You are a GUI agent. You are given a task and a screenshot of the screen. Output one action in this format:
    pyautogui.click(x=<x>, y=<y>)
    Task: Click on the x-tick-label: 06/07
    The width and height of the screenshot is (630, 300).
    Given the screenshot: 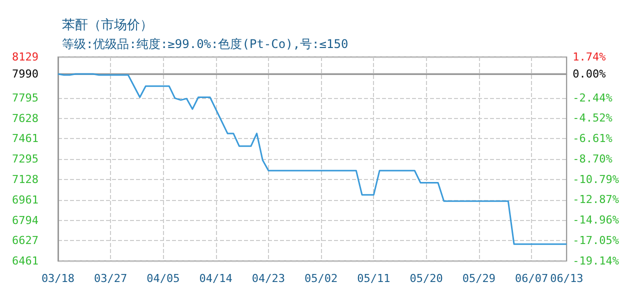 What is the action you would take?
    pyautogui.click(x=531, y=278)
    